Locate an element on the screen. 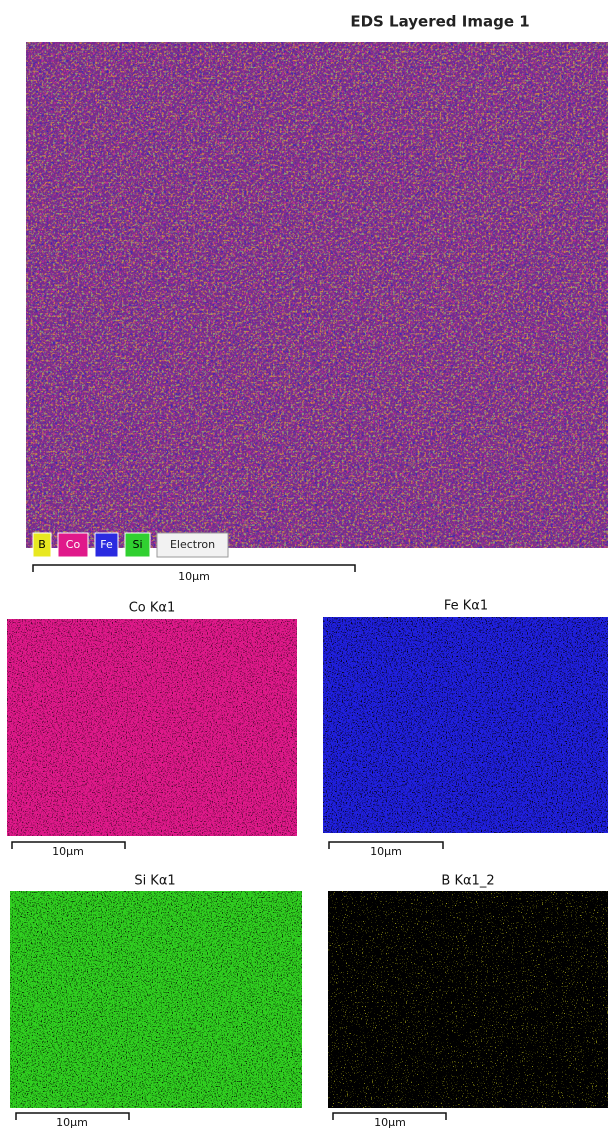 The image size is (608, 1129). legend-item: B is located at coordinates (42, 544).